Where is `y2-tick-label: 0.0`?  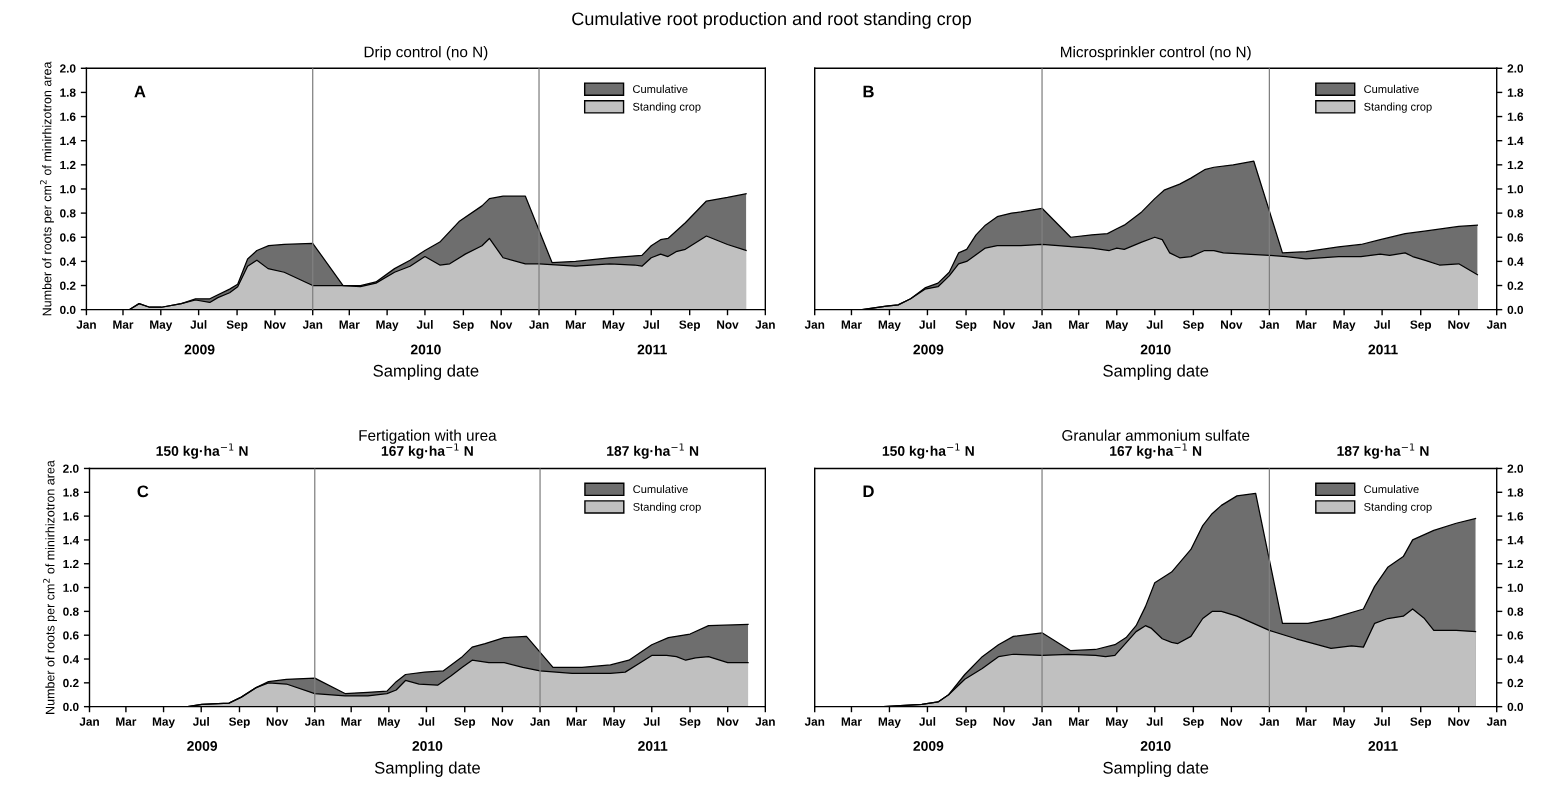 y2-tick-label: 0.0 is located at coordinates (1515, 707).